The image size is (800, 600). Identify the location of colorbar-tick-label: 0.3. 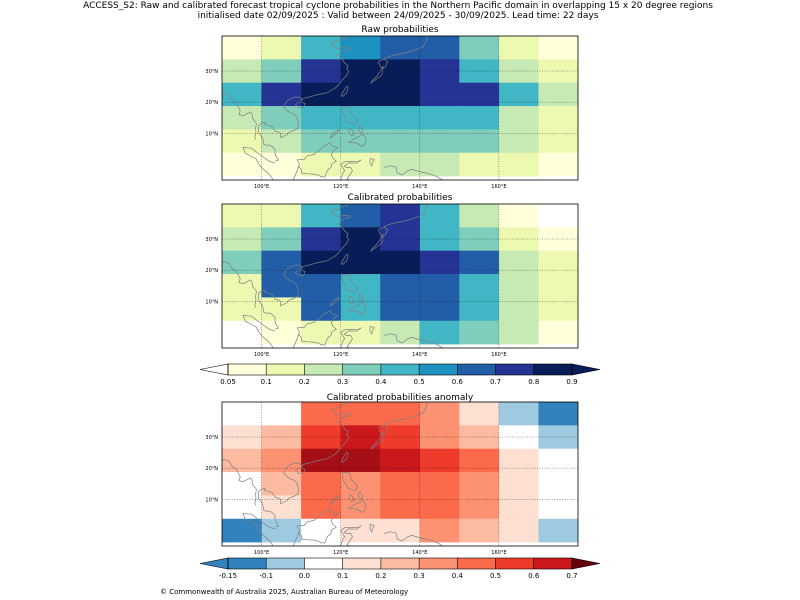
(419, 576).